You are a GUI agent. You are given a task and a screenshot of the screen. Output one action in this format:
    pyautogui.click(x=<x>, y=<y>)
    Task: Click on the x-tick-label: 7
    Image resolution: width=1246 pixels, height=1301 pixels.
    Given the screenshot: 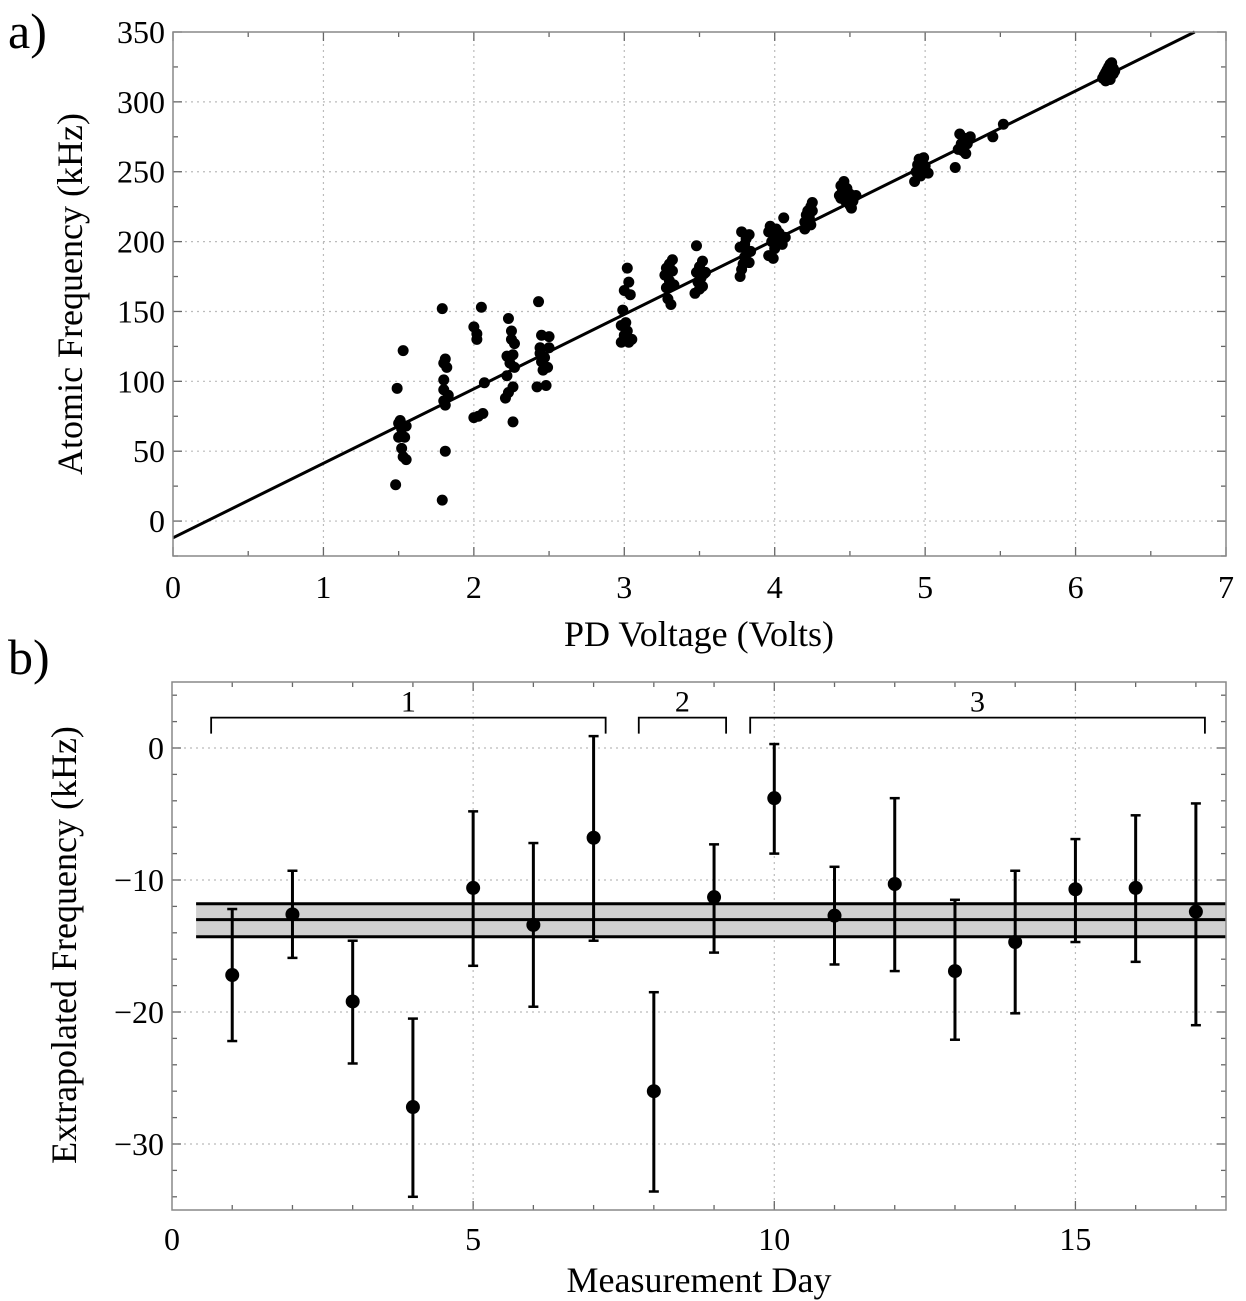 What is the action you would take?
    pyautogui.click(x=1226, y=587)
    